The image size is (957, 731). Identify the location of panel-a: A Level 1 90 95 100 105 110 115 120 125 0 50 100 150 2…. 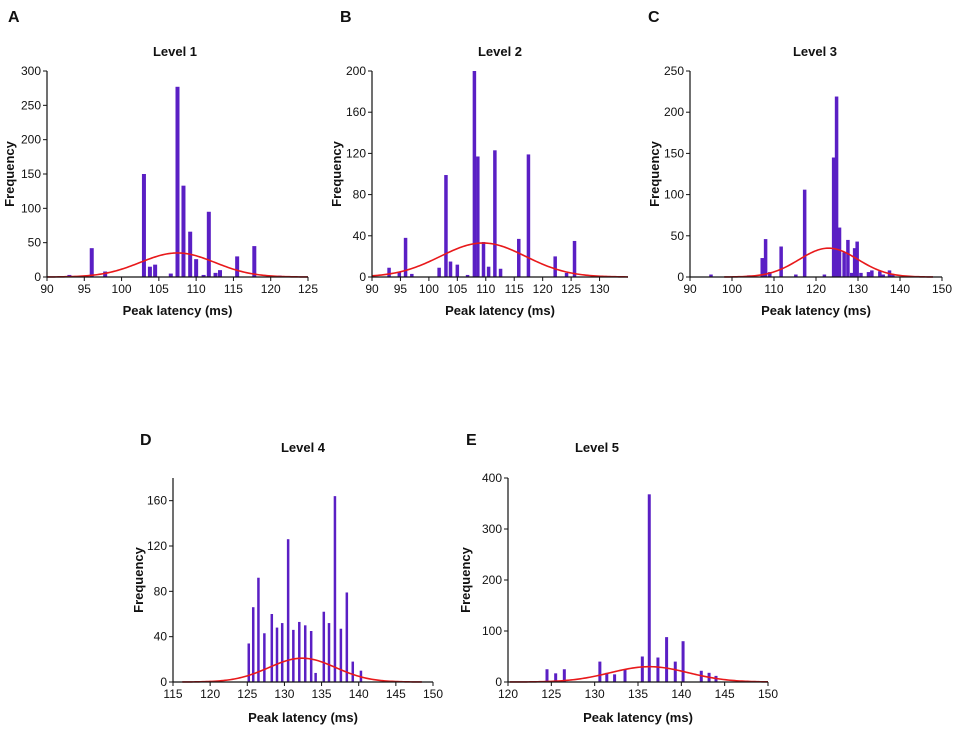
(160, 163).